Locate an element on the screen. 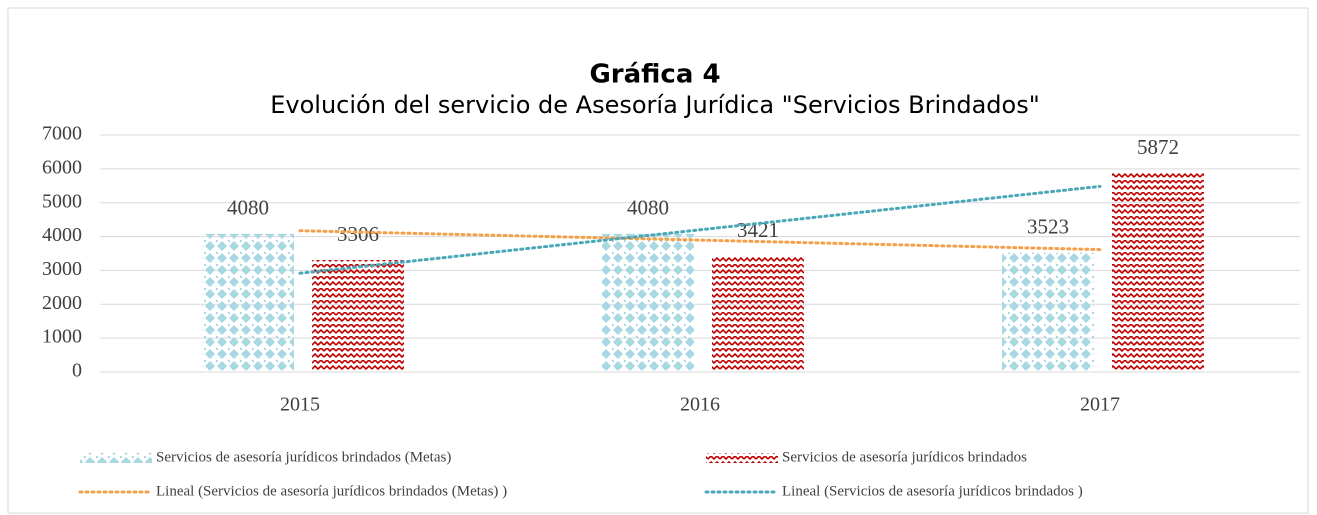 The image size is (1317, 515). x-tick-label: 2017 is located at coordinates (1100, 405).